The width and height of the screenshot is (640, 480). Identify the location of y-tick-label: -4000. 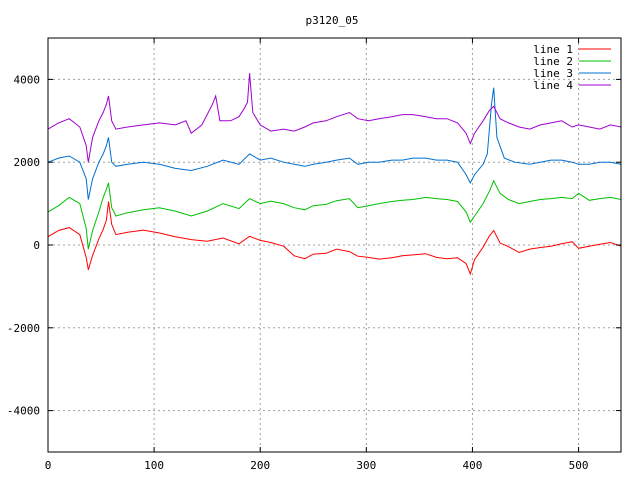
(23, 411).